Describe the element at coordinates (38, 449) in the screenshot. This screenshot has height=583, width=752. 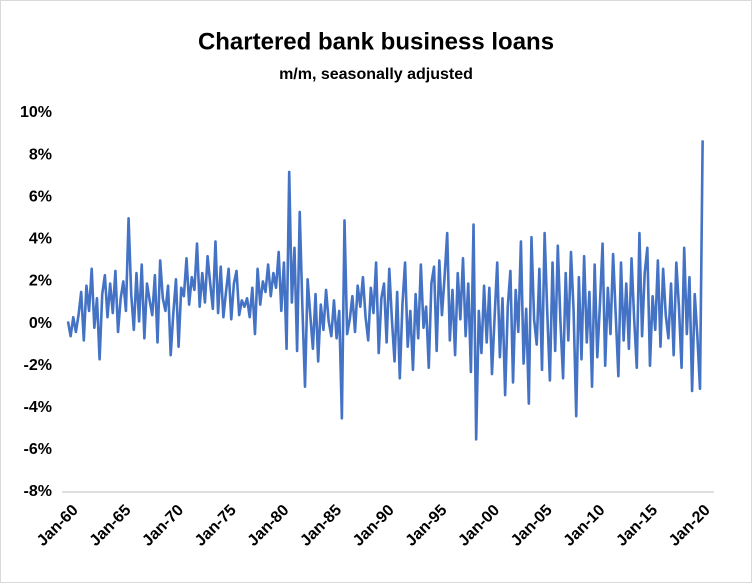
I see `y-tick-label: -6%` at that location.